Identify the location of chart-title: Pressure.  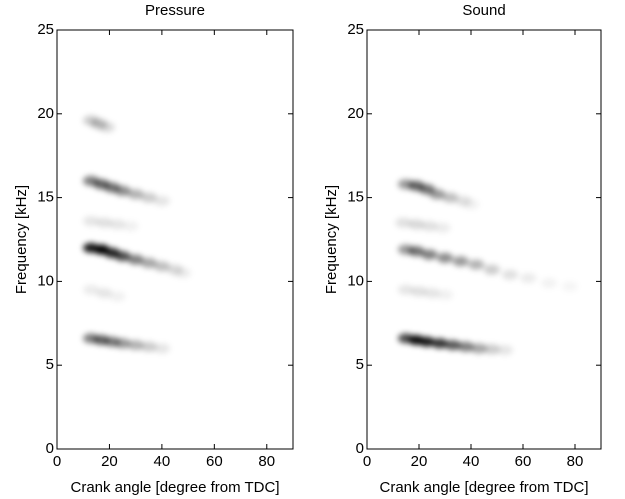
(175, 10).